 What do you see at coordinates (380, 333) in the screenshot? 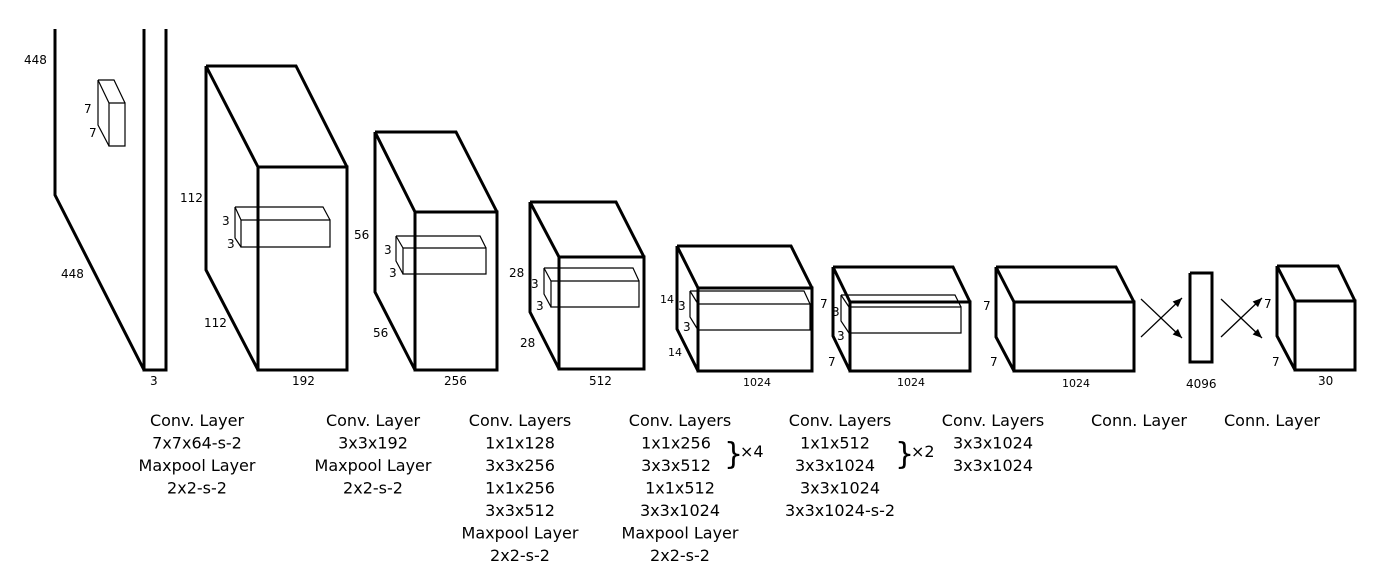
I see `dim-label: 56` at bounding box center [380, 333].